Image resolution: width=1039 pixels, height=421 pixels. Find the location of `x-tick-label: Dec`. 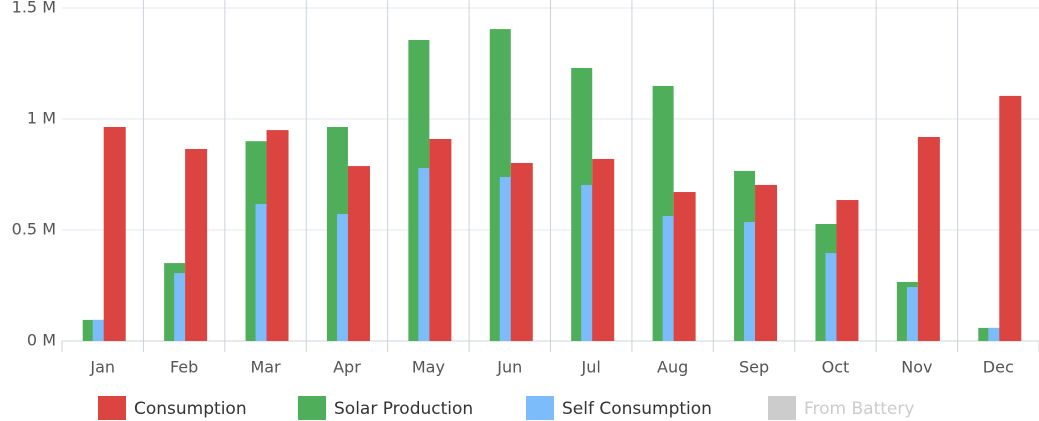

x-tick-label: Dec is located at coordinates (998, 367).